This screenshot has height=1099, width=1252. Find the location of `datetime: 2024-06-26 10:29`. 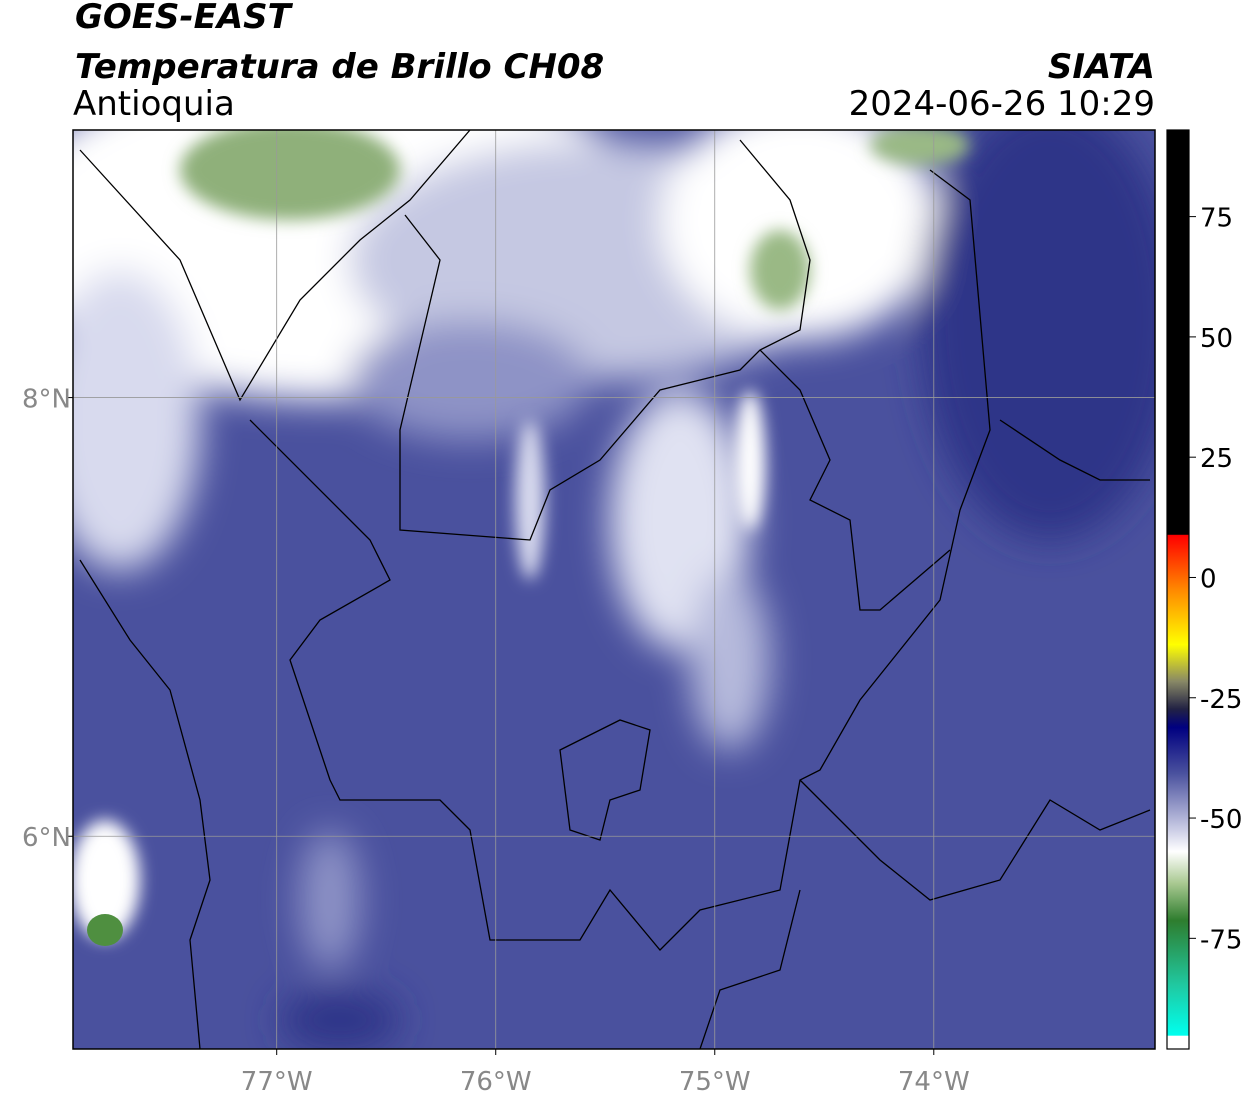

datetime: 2024-06-26 10:29 is located at coordinates (1002, 104).